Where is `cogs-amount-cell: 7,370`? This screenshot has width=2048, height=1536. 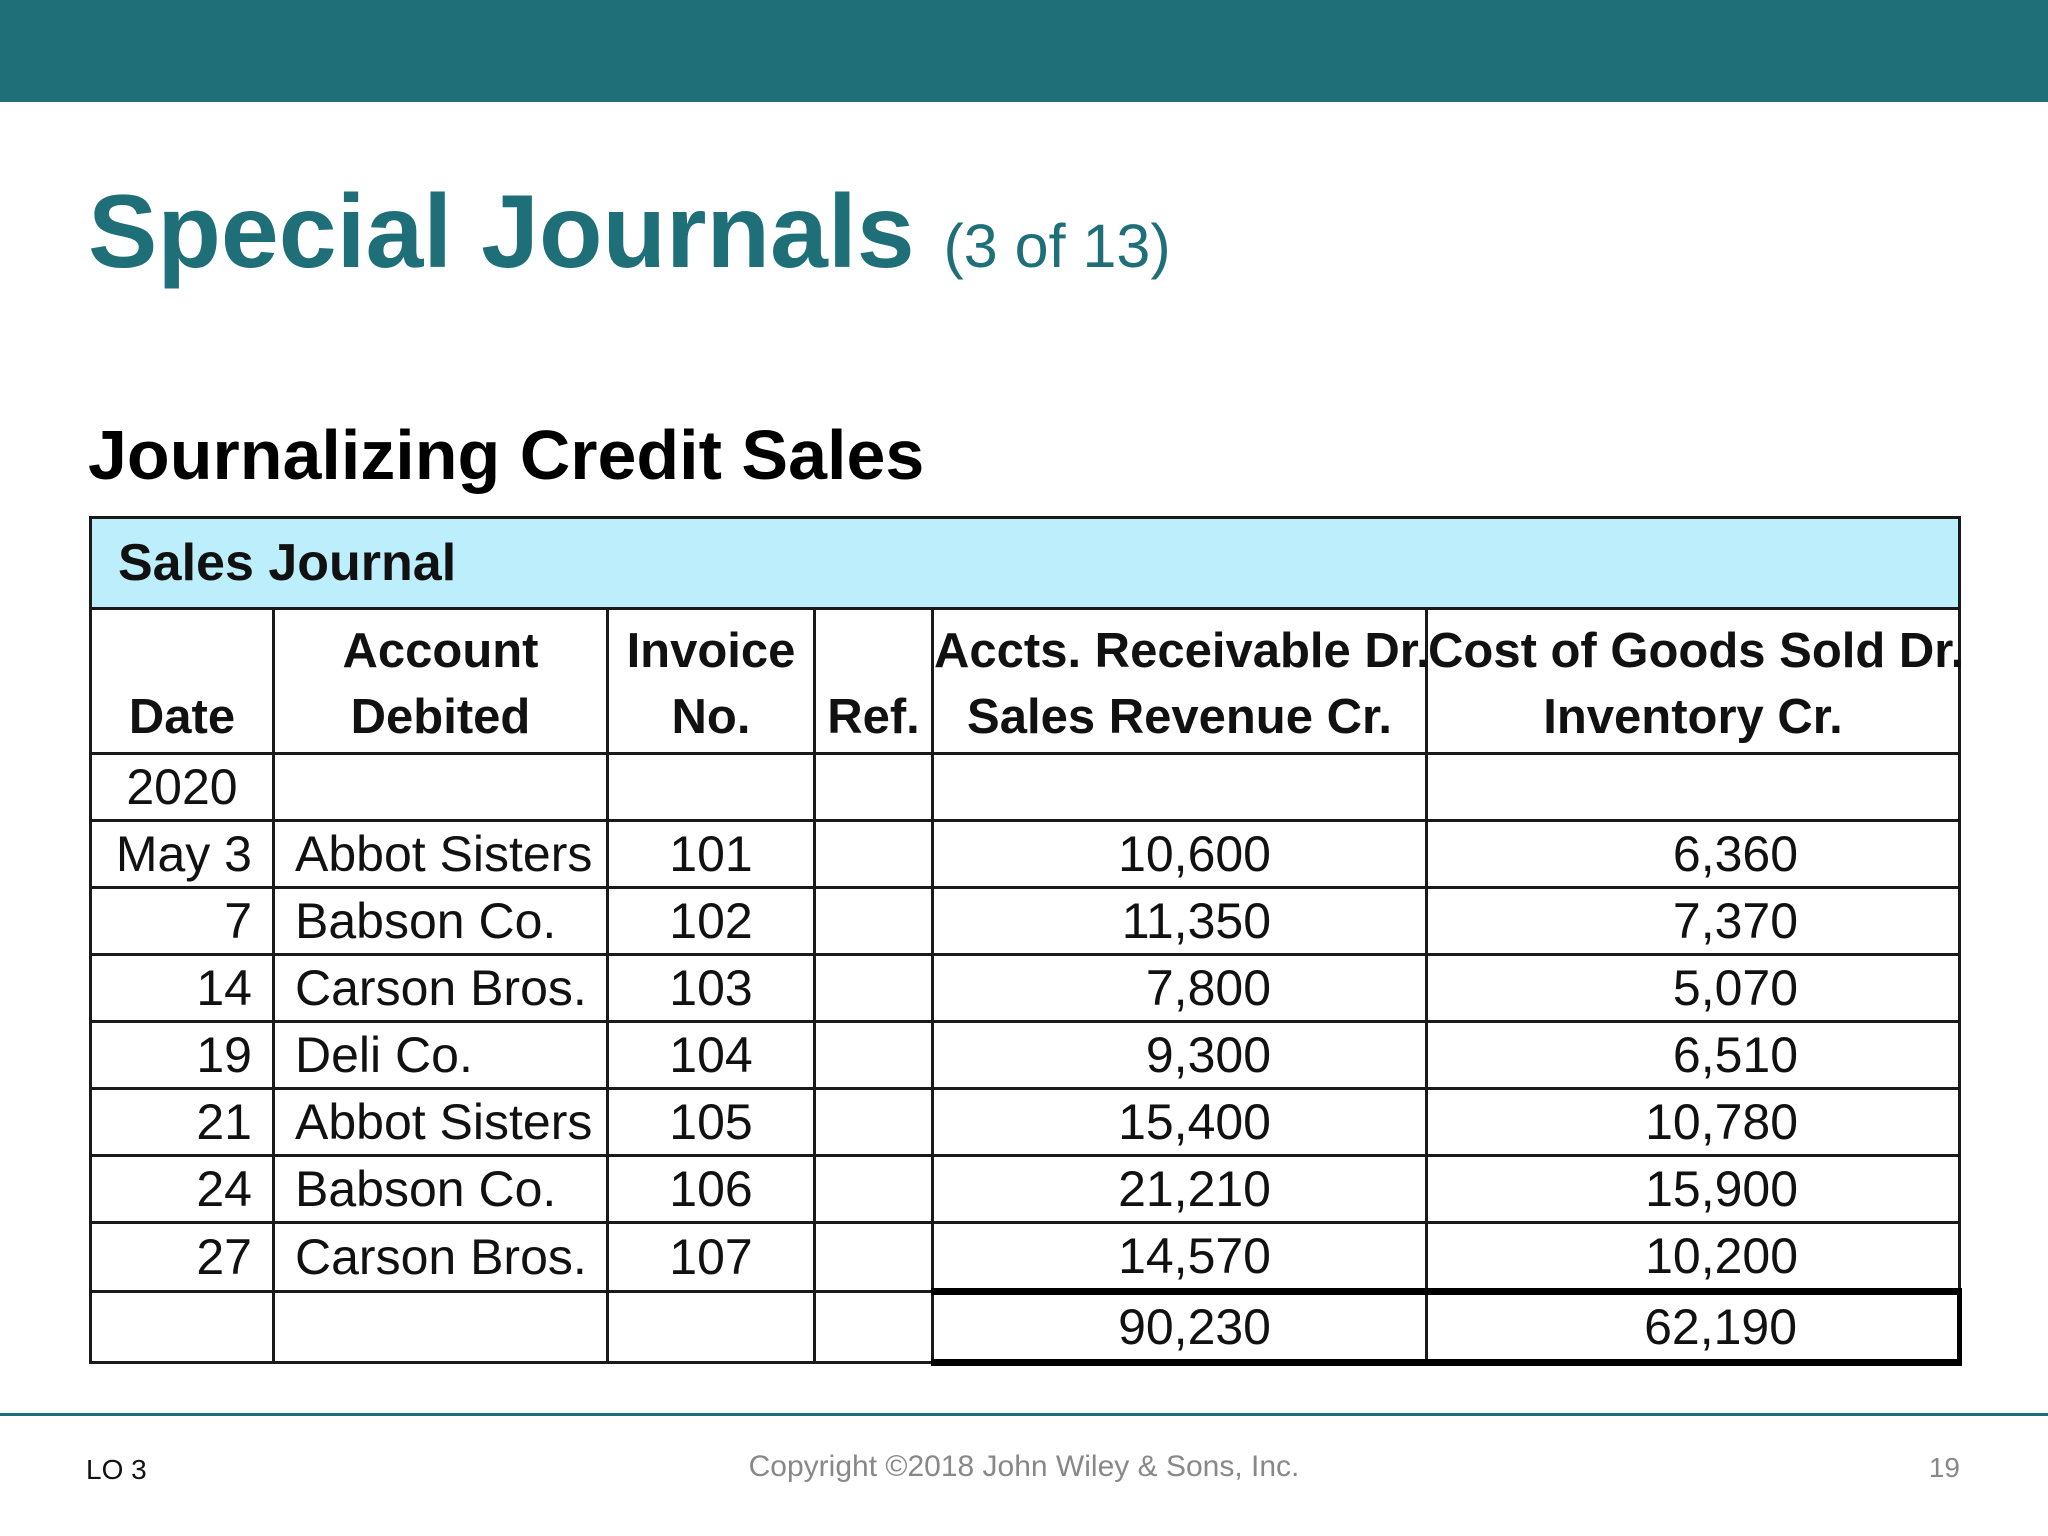
cogs-amount-cell: 7,370 is located at coordinates (1693, 921).